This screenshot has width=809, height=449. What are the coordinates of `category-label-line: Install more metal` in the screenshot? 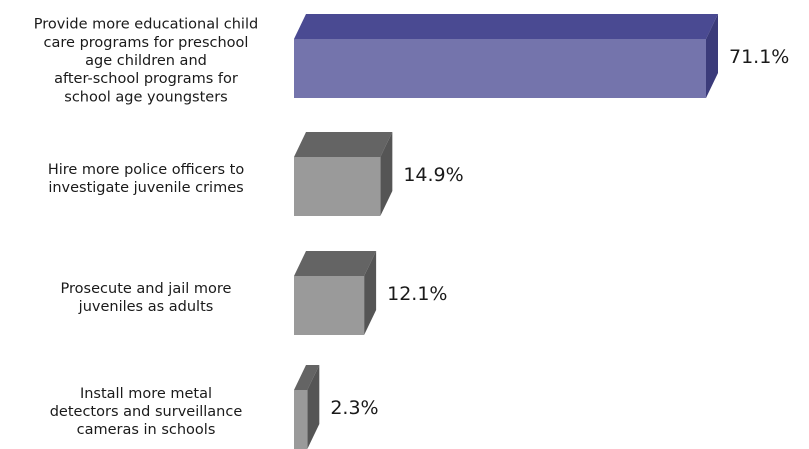 It's located at (146, 394).